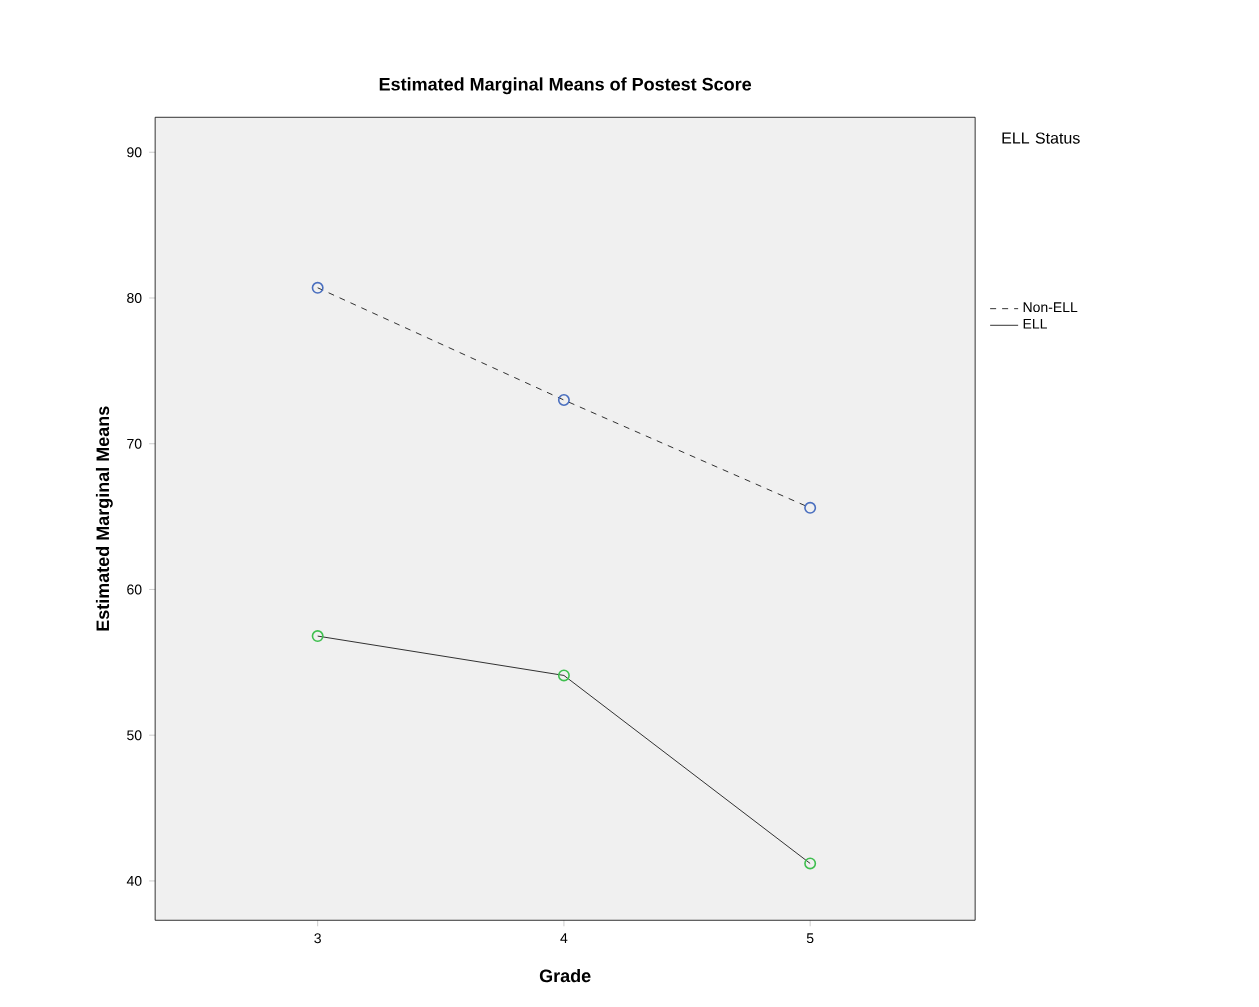 Image resolution: width=1259 pixels, height=1007 pixels. I want to click on legend-label: ELL, so click(1035, 323).